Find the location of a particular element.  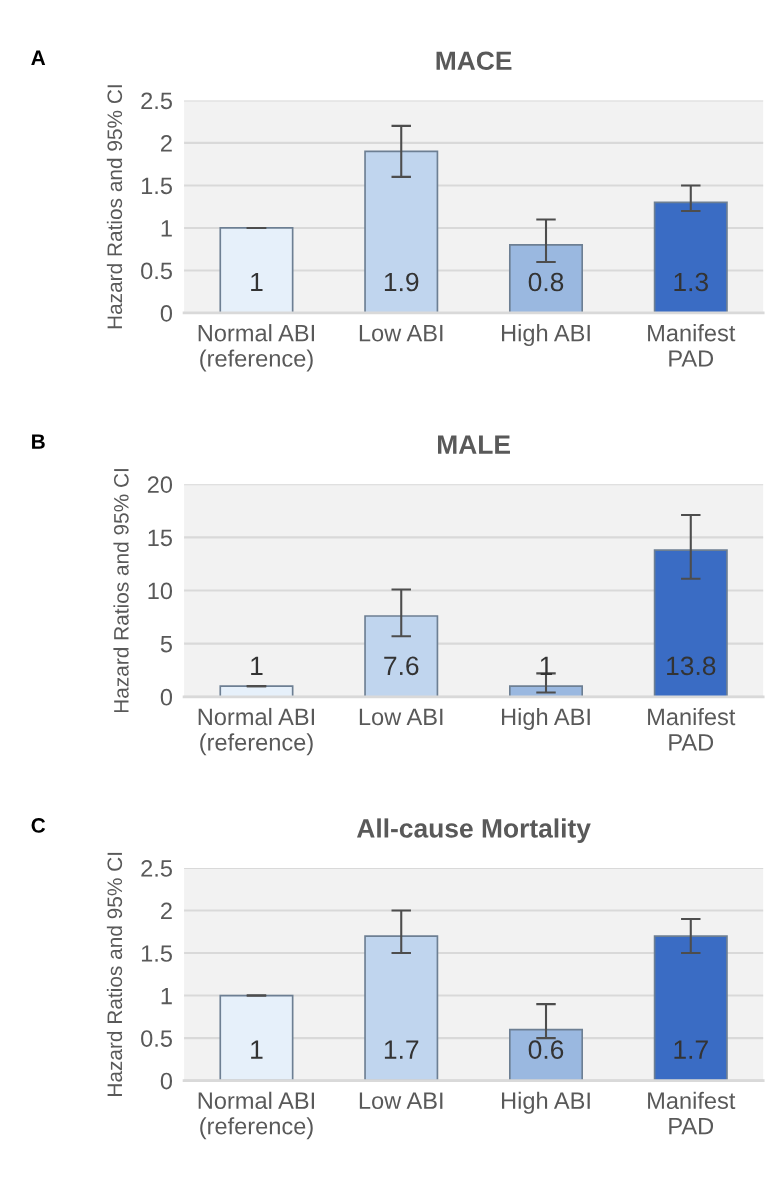

data-label: 7.6 is located at coordinates (401, 666).